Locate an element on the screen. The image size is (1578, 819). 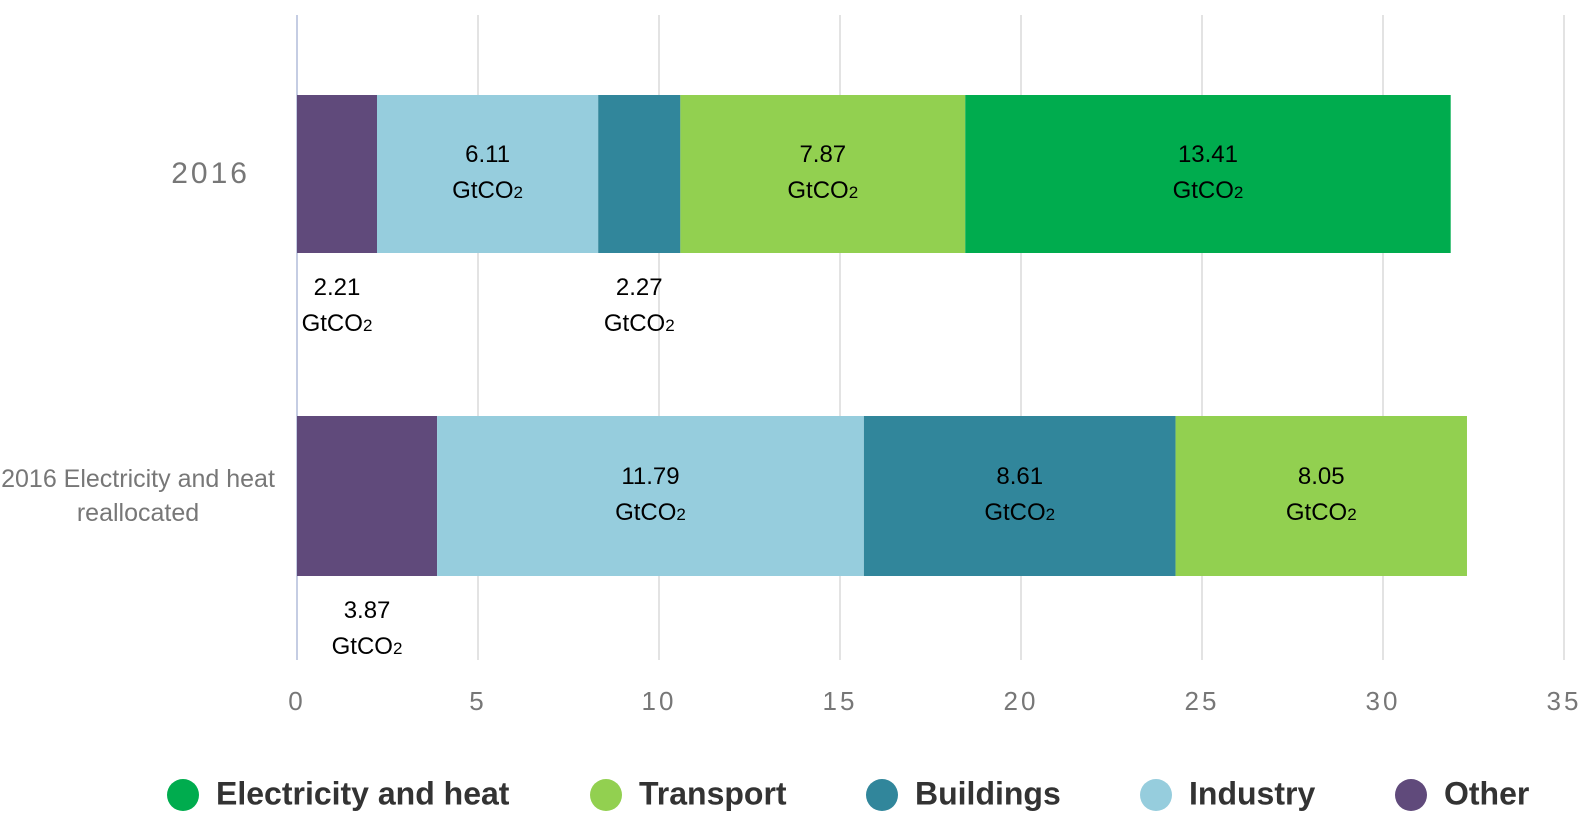
data-label-part: 2.27 is located at coordinates (639, 287).